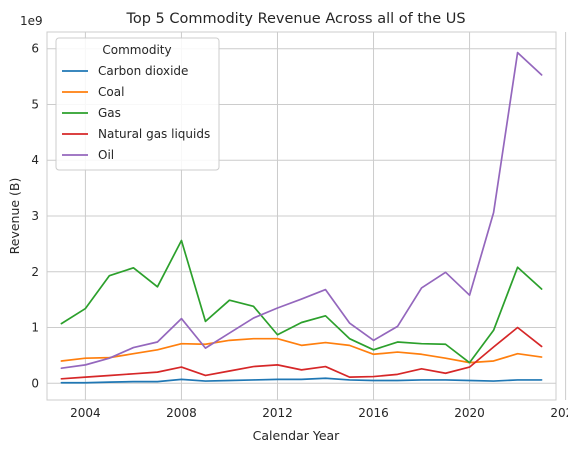  What do you see at coordinates (373, 413) in the screenshot?
I see `x-tick-label: 2016` at bounding box center [373, 413].